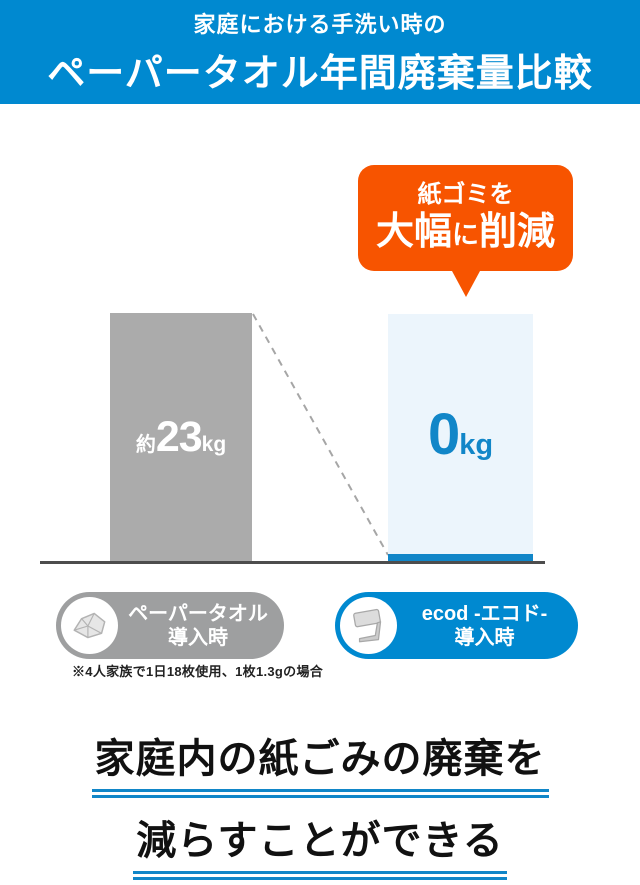 The width and height of the screenshot is (640, 885). What do you see at coordinates (198, 613) in the screenshot?
I see `legend-paper-title: ペーパータオル` at bounding box center [198, 613].